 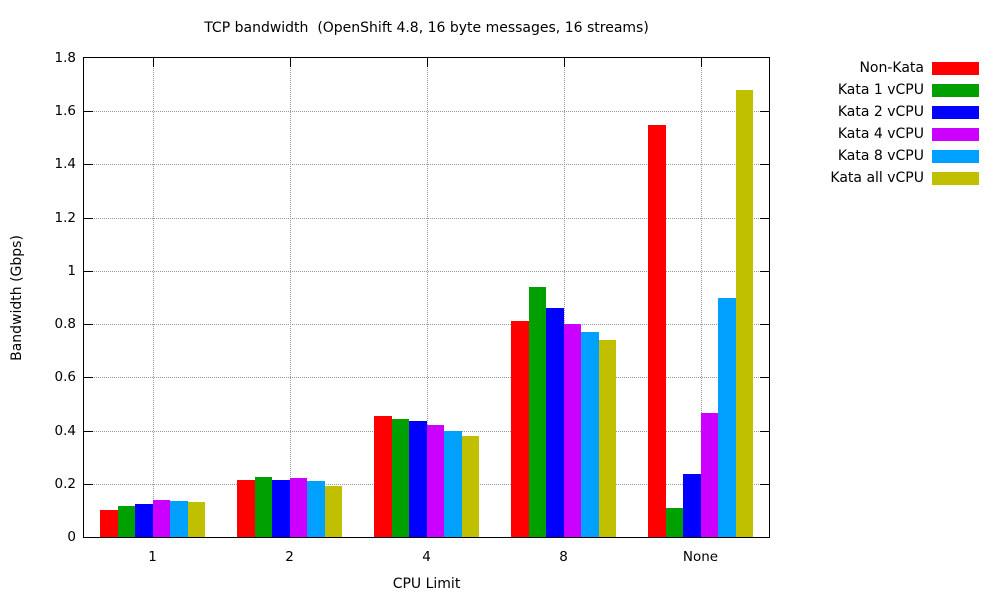 I want to click on legend-row: Kata all vCPU, so click(x=904, y=178).